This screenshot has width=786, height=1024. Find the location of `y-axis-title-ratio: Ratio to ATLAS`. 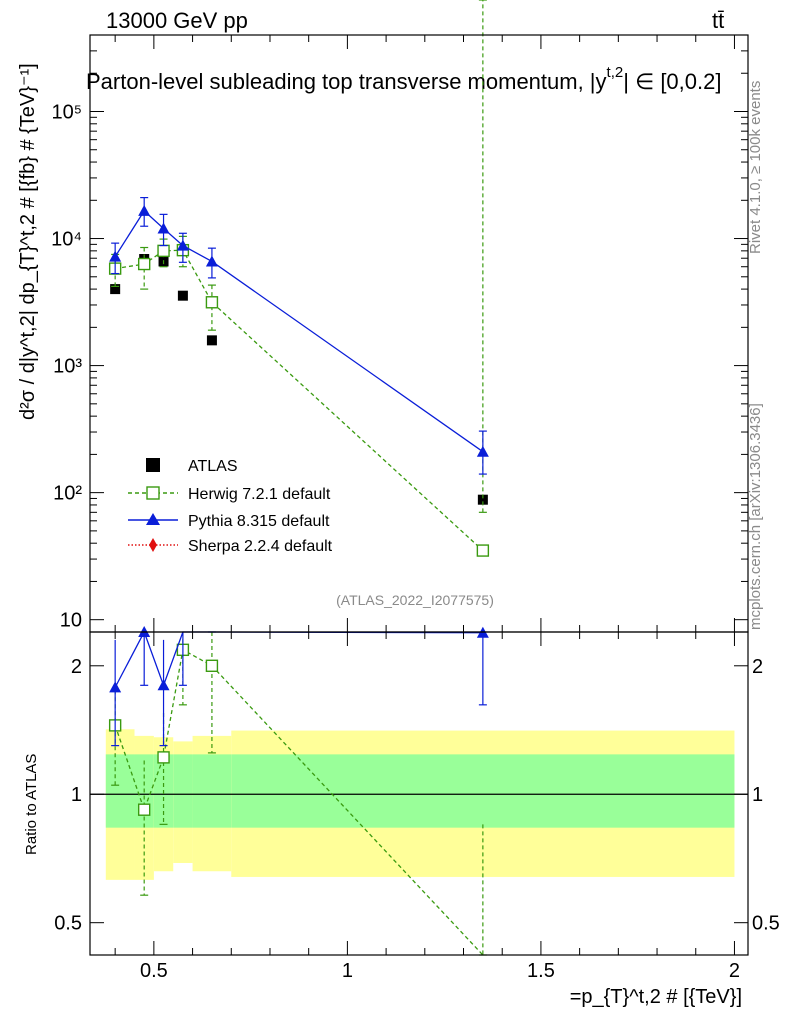

y-axis-title-ratio: Ratio to ATLAS is located at coordinates (31, 804).